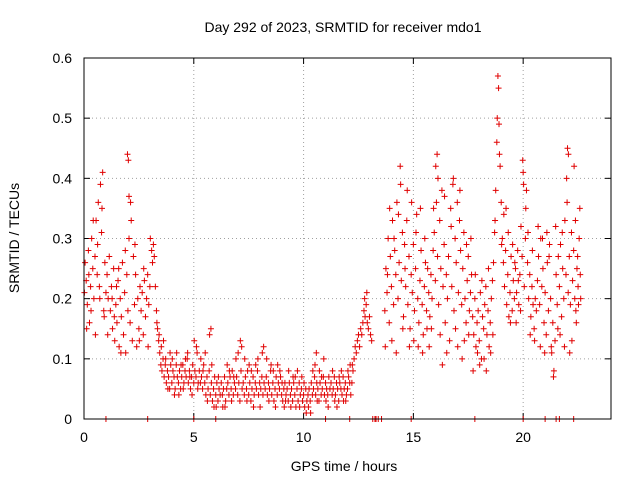 The width and height of the screenshot is (640, 480). I want to click on y-tick-label: 0, so click(68, 419).